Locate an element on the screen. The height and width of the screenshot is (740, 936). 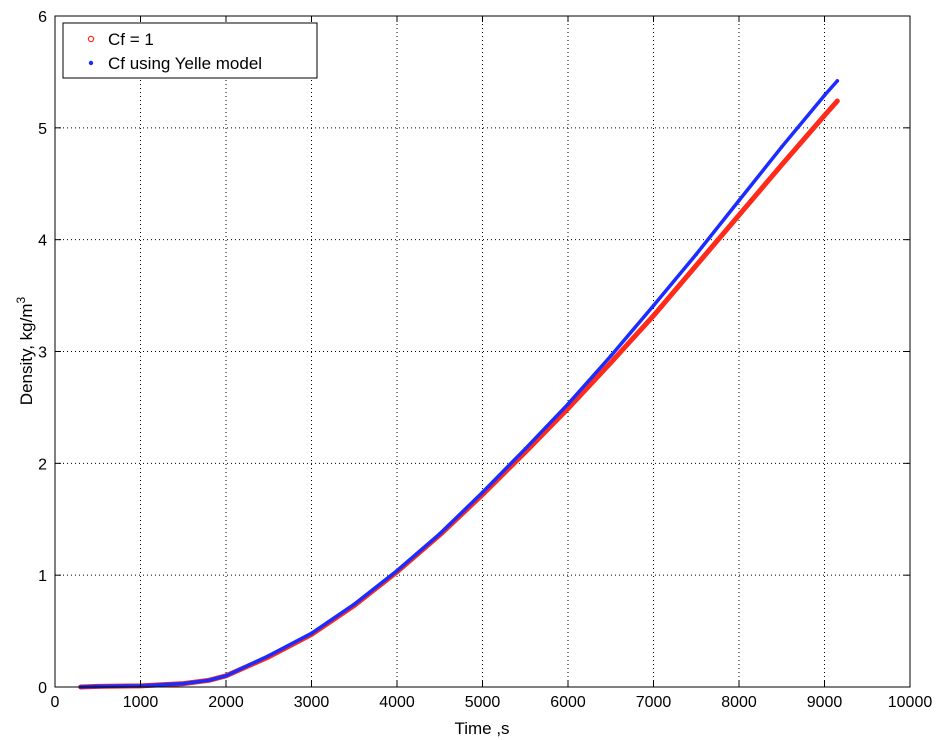
y-tick-label: 2 is located at coordinates (42, 464).